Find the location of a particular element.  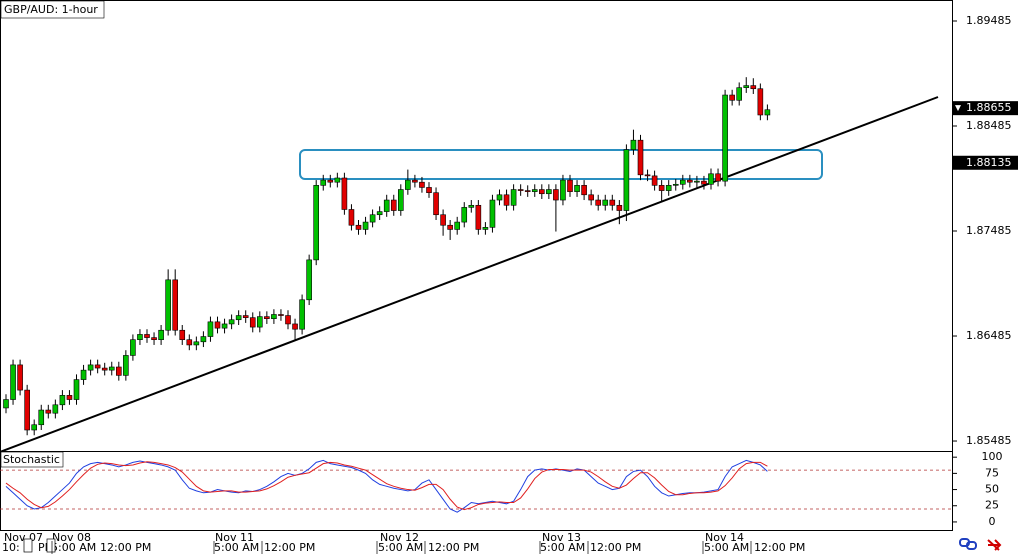

chart-title: GBP/AUD: 1-hour is located at coordinates (51, 9).